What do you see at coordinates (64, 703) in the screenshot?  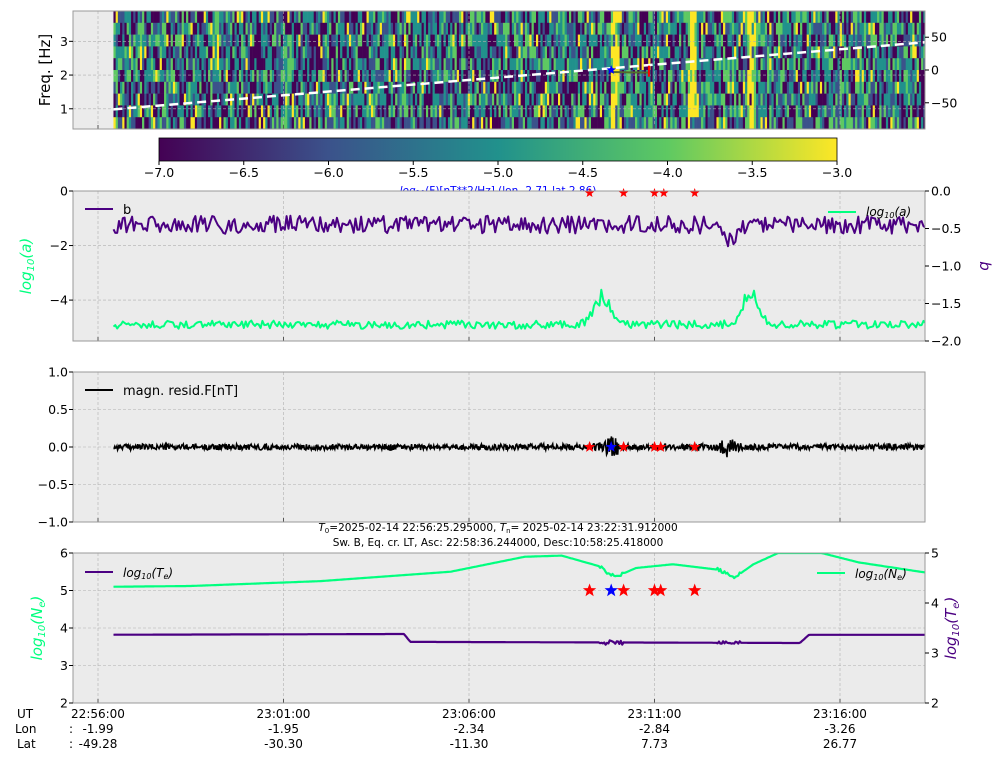 I see `y-tick-label: 2` at bounding box center [64, 703].